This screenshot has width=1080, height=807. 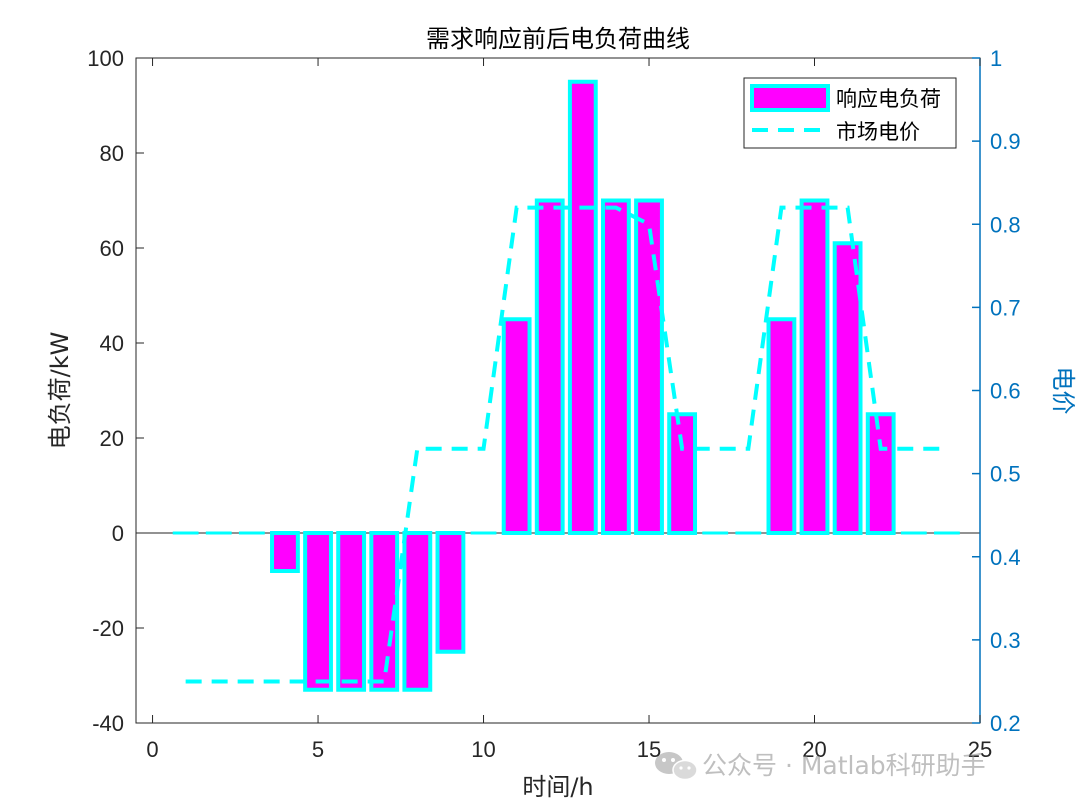 What do you see at coordinates (1005, 474) in the screenshot?
I see `y2-tick-label: 0.5` at bounding box center [1005, 474].